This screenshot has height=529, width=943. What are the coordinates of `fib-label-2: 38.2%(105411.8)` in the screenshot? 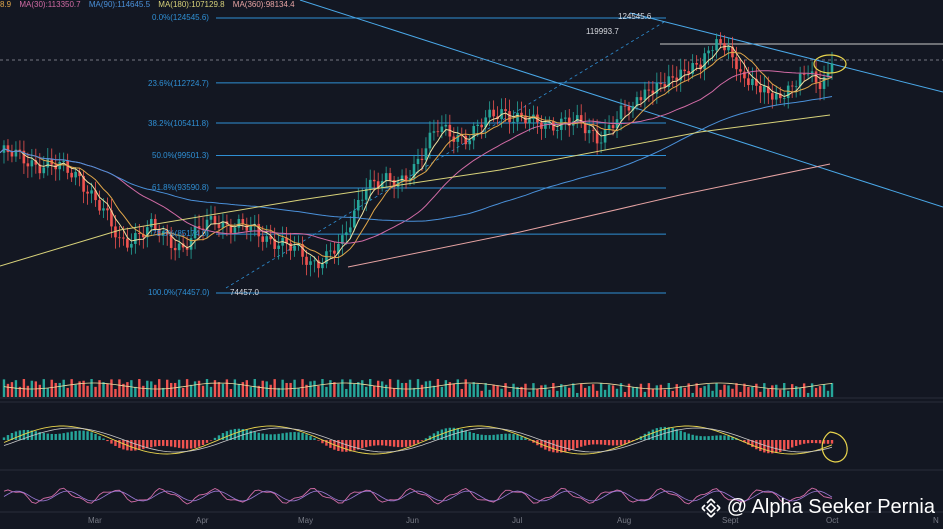 It's located at (178, 123).